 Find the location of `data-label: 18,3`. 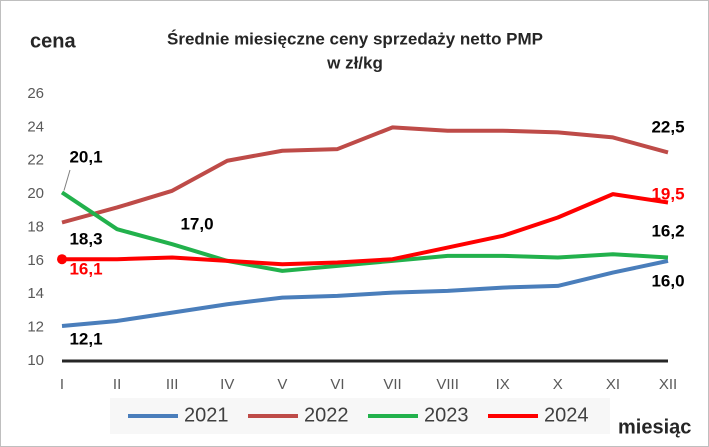

data-label: 18,3 is located at coordinates (85, 238).